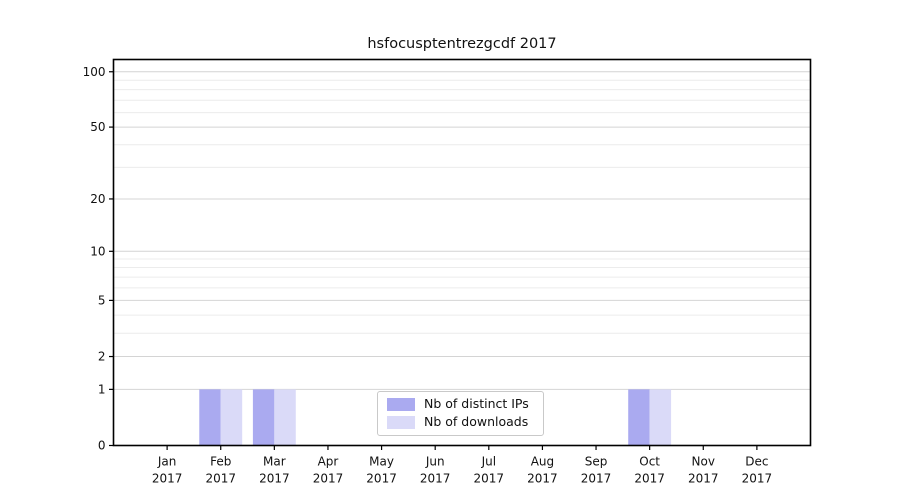  Describe the element at coordinates (476, 404) in the screenshot. I see `legend-label-distinct-ips: Nb of distinct IPs` at that location.